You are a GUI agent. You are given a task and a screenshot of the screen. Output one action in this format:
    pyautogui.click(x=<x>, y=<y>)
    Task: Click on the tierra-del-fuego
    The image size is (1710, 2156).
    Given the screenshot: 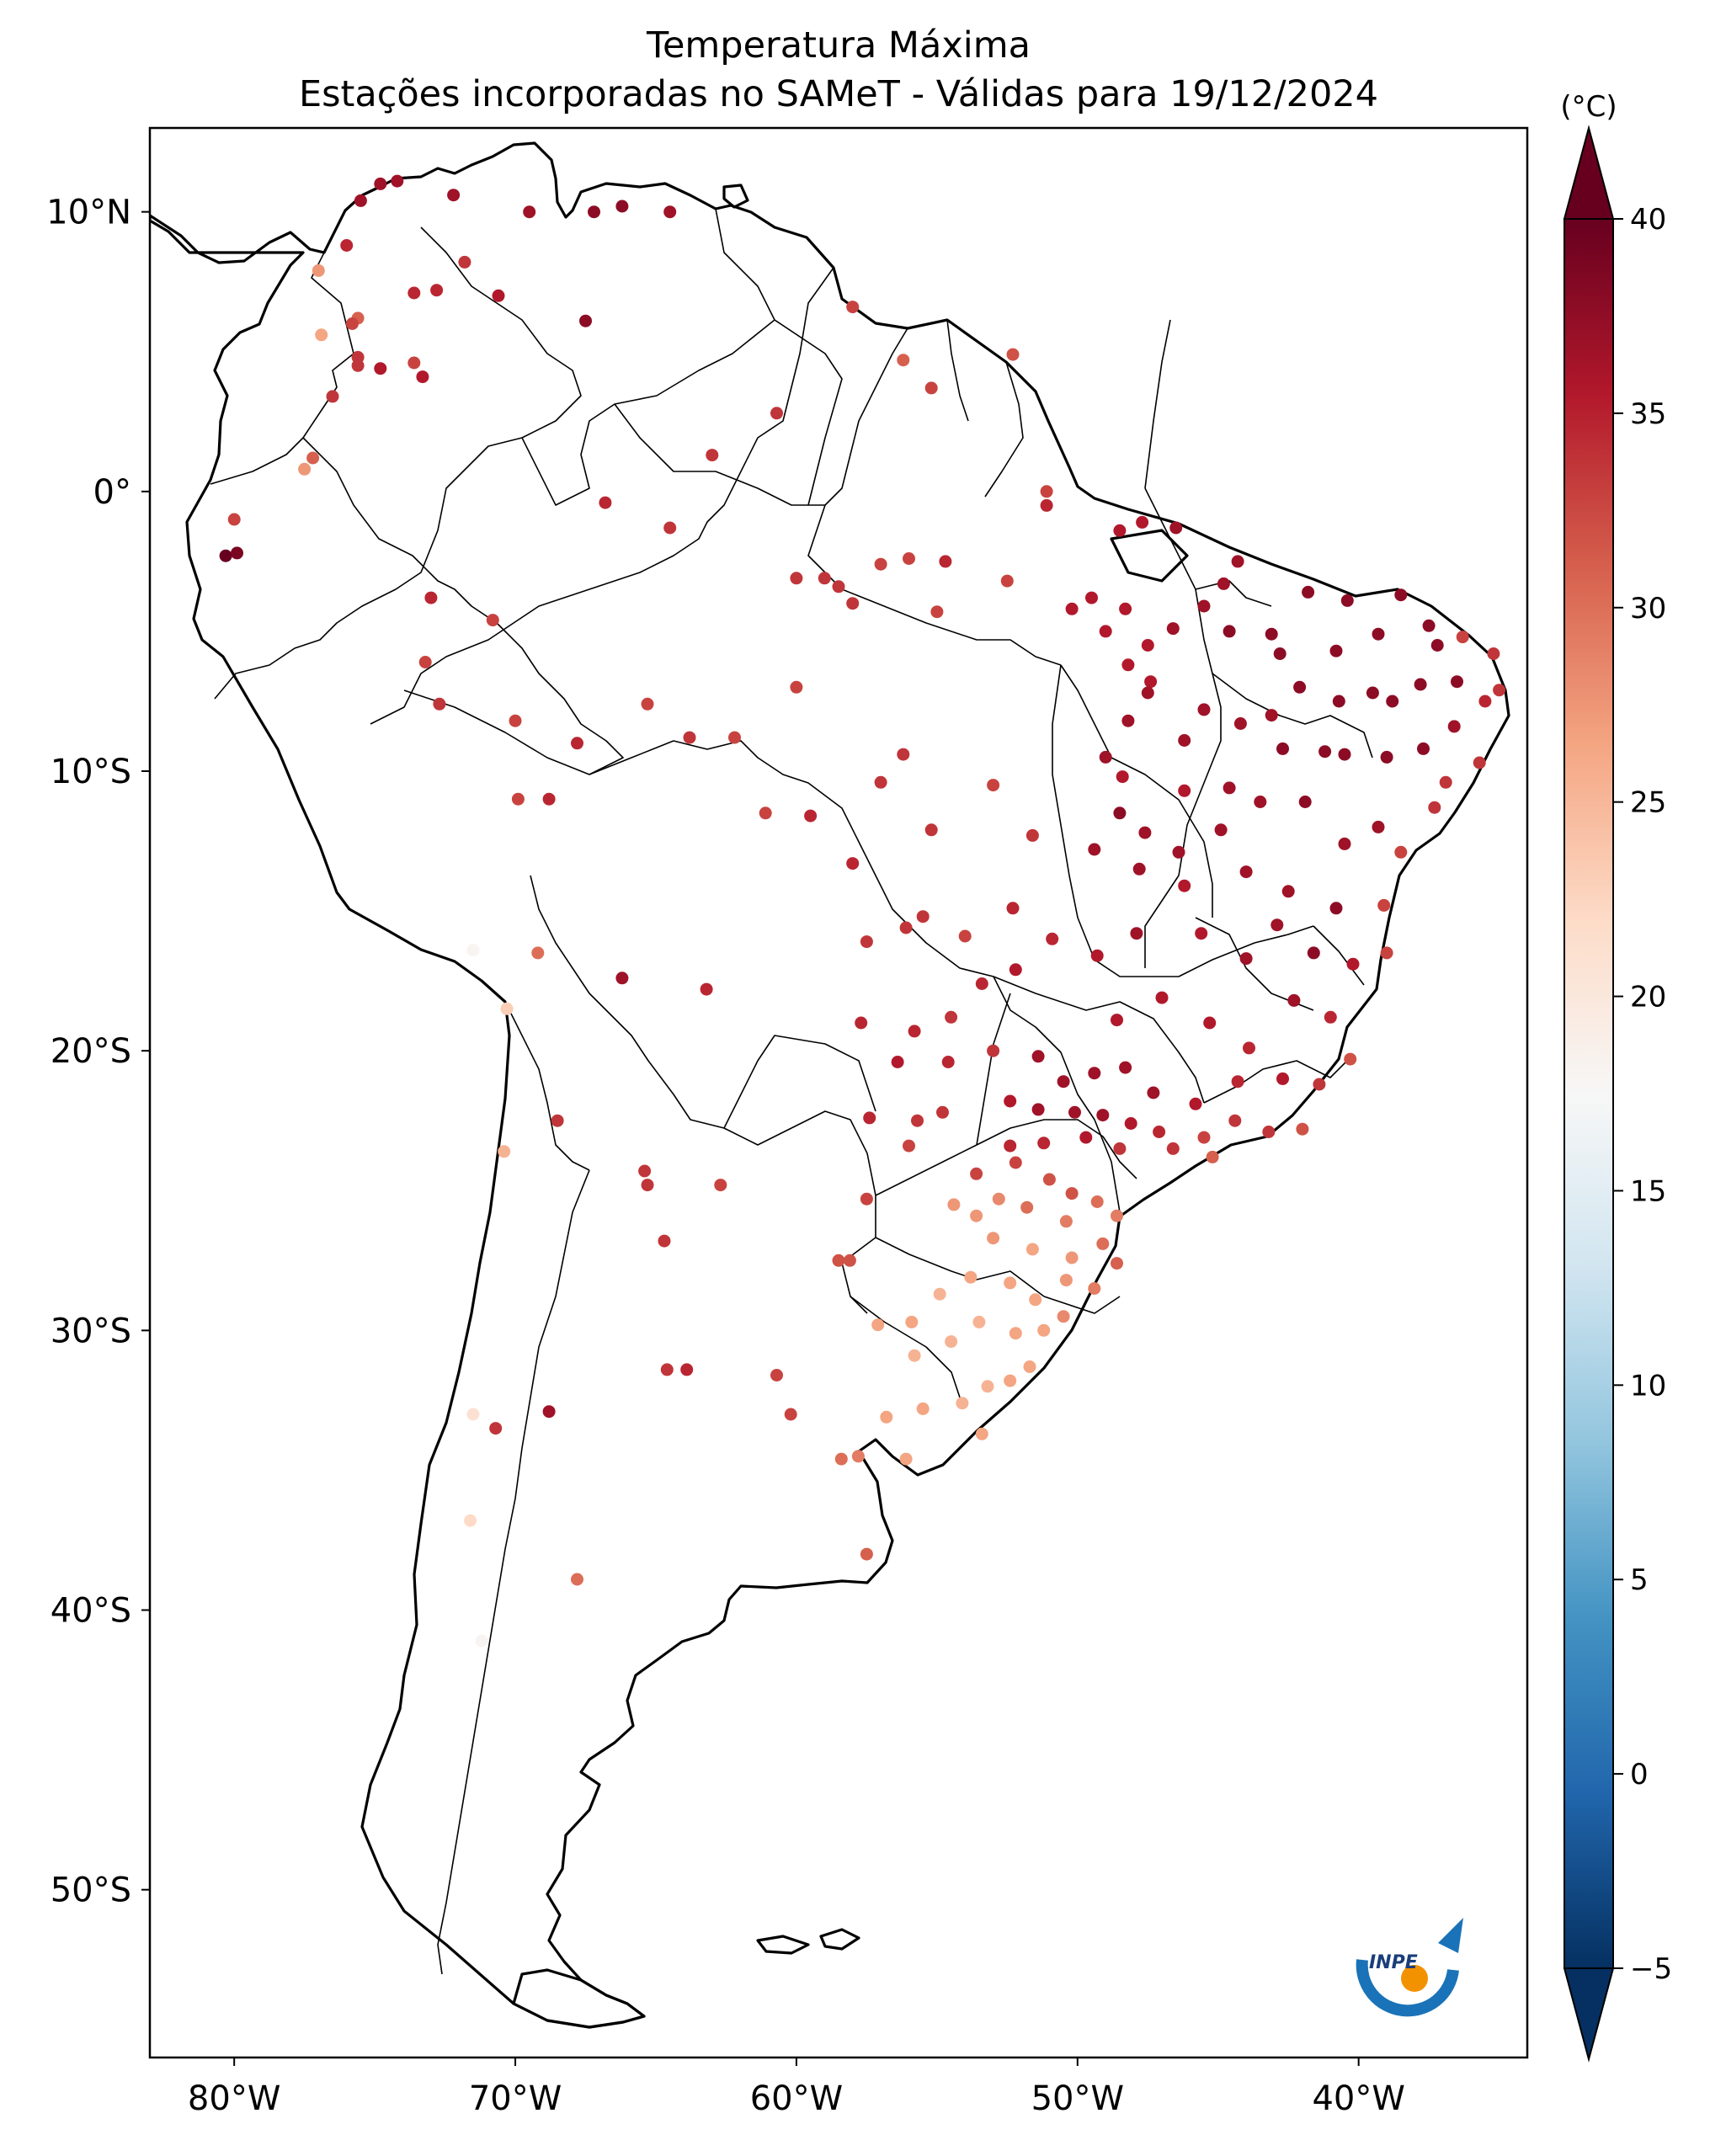 What is the action you would take?
    pyautogui.click(x=579, y=1999)
    